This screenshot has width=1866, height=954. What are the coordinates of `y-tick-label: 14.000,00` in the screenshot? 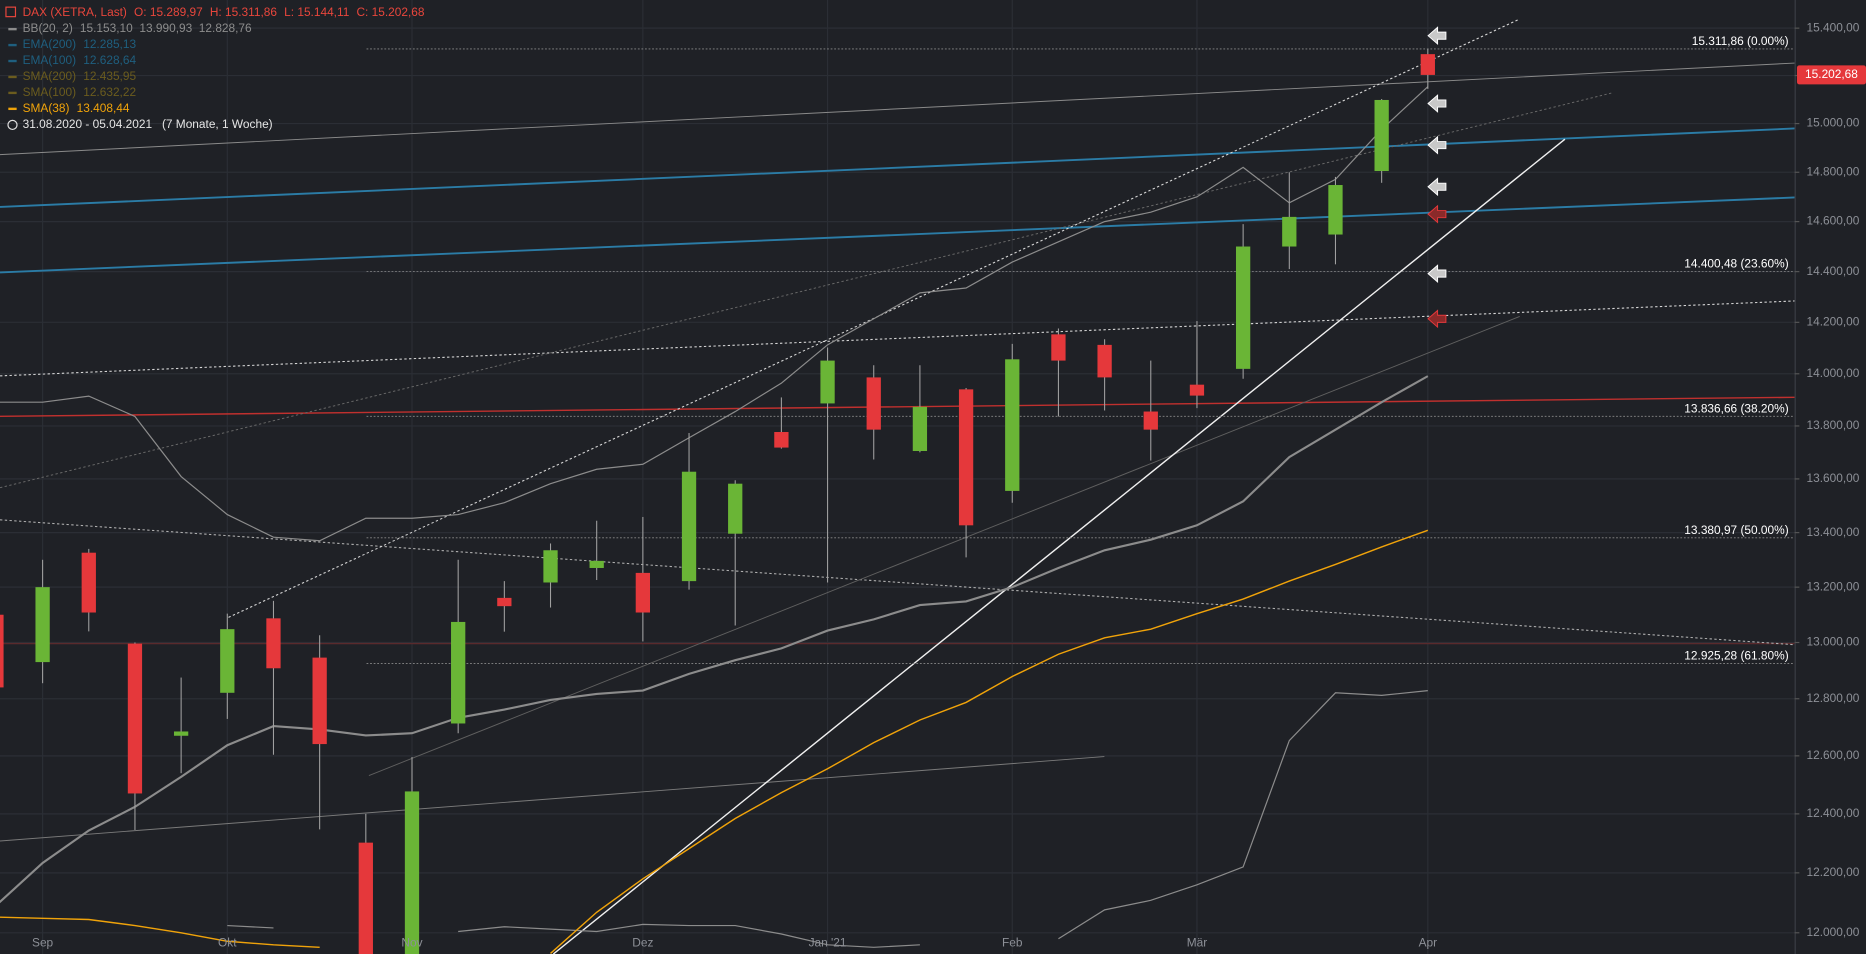 It's located at (1832, 373).